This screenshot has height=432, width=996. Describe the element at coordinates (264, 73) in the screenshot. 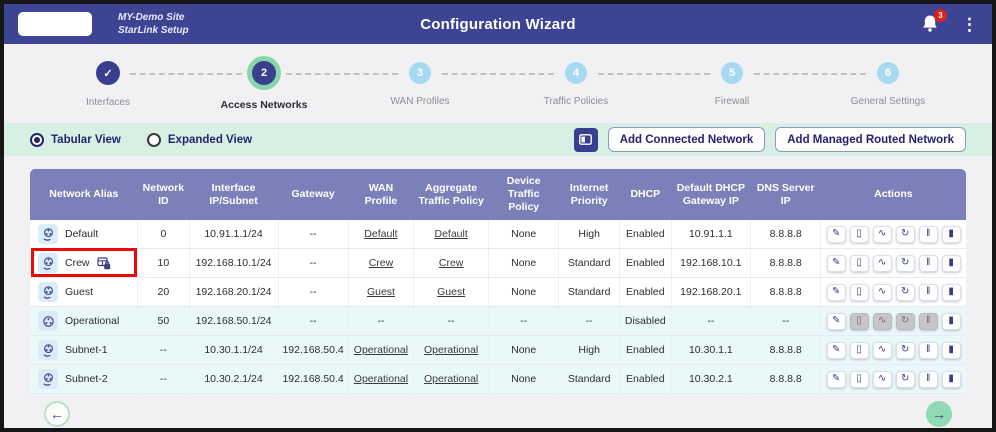

I see `step-number: 2` at that location.